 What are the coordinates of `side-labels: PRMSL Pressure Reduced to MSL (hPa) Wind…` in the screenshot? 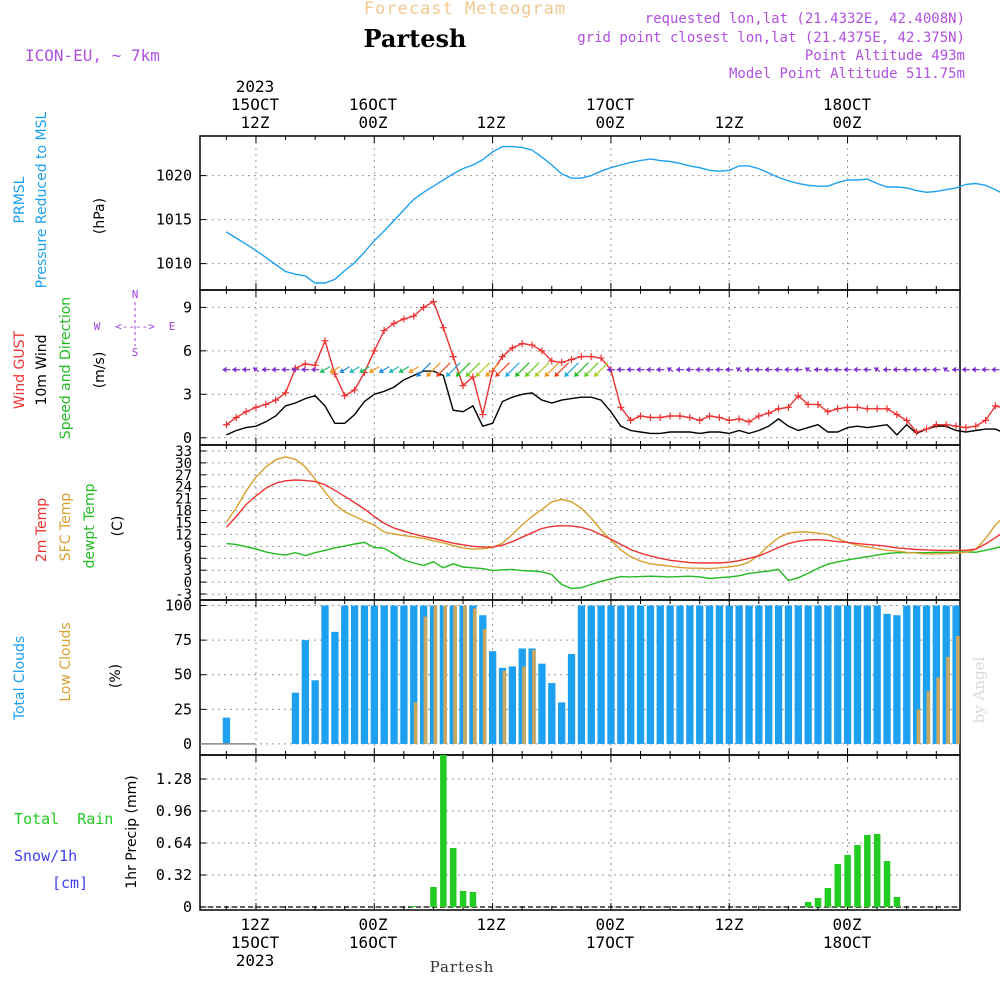 It's located at (93, 501).